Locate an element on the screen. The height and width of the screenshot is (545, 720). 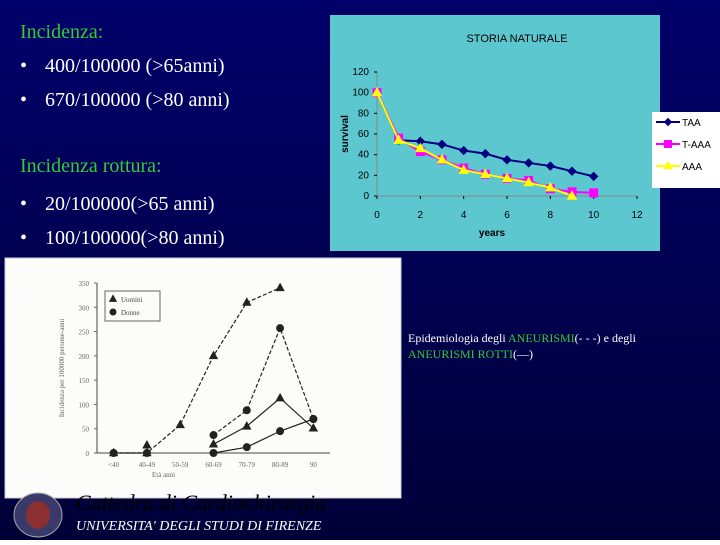
y-axis-label: Incidenza per 100000 persone-anni is located at coordinates (62, 368).